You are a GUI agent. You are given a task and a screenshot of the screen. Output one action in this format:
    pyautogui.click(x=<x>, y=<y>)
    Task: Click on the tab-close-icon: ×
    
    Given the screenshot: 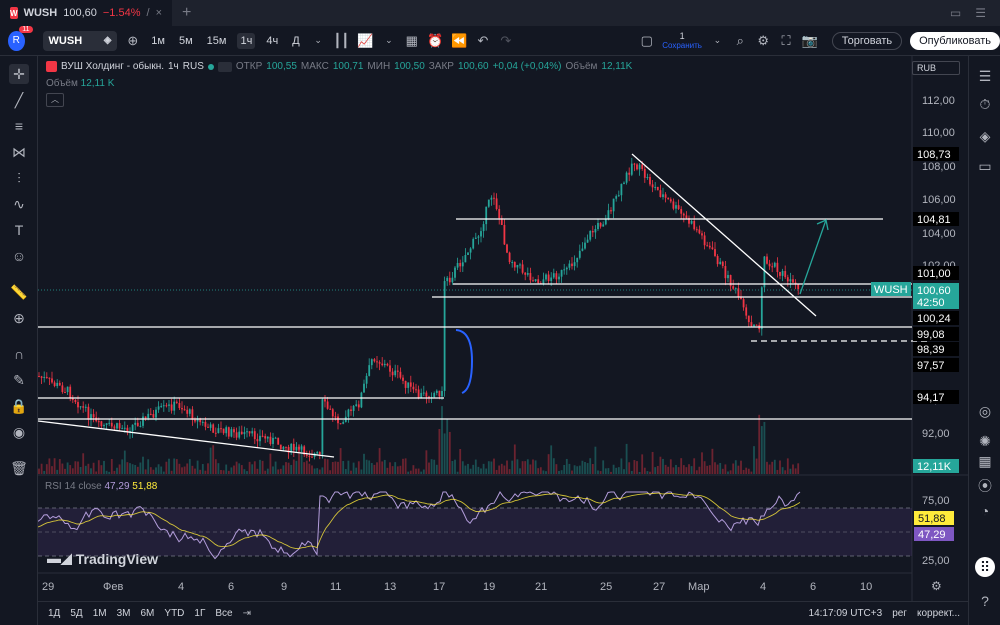 What is the action you would take?
    pyautogui.click(x=158, y=13)
    